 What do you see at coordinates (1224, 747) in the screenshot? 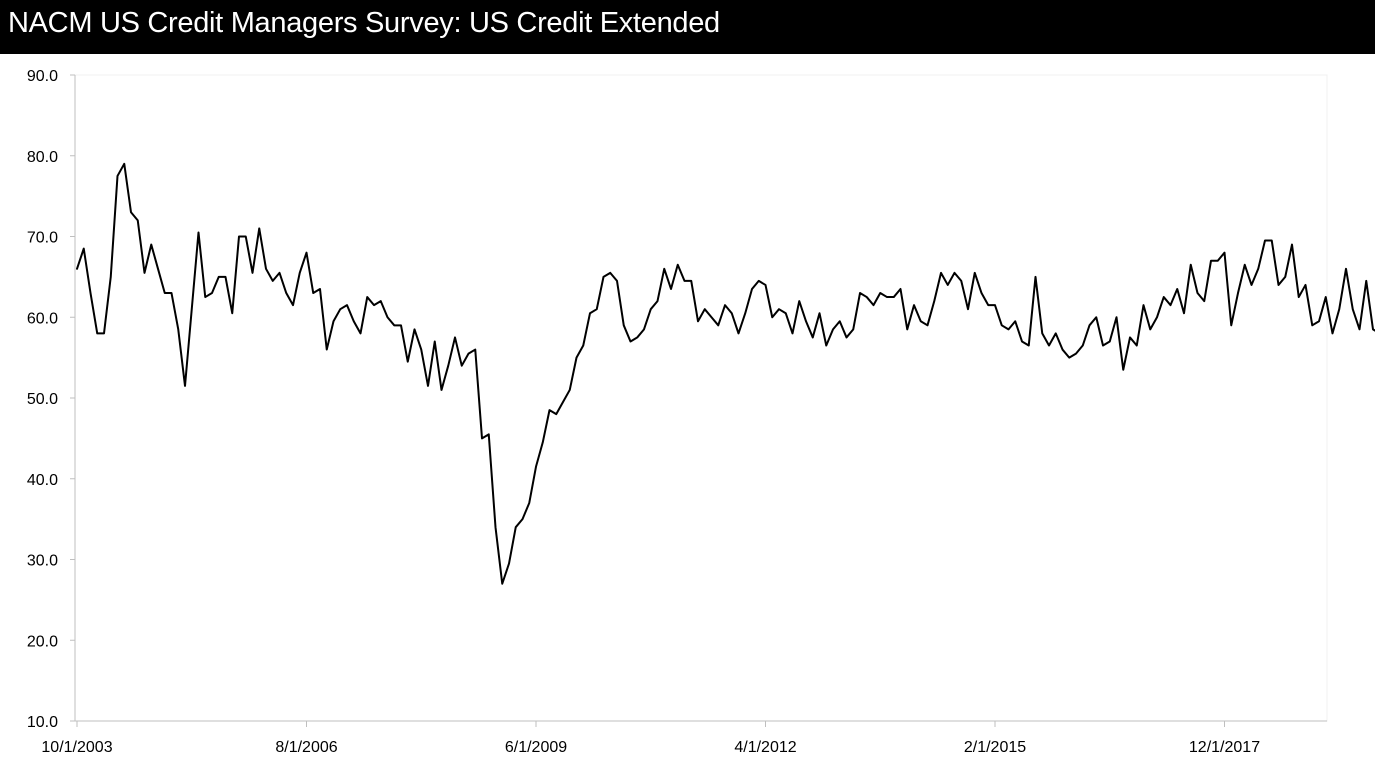
I see `x-tick-label: 12/1/2017` at bounding box center [1224, 747].